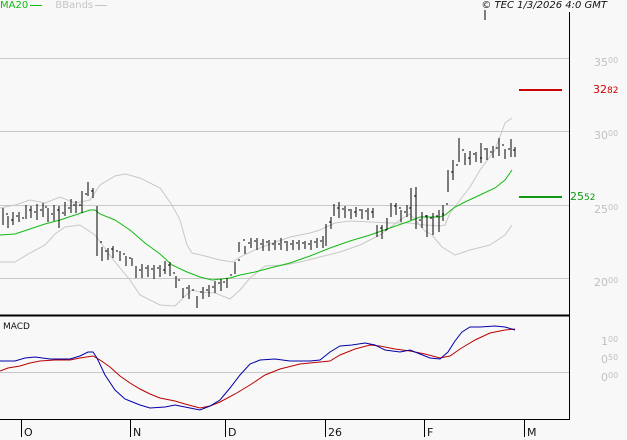 Image resolution: width=627 pixels, height=440 pixels. I want to click on legend-bbands-swatch, so click(101, 5).